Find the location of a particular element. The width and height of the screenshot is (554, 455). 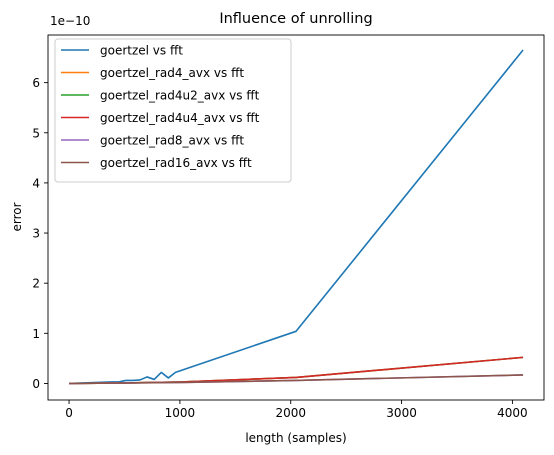

legend-label-0: goertzel vs fft is located at coordinates (141, 51).